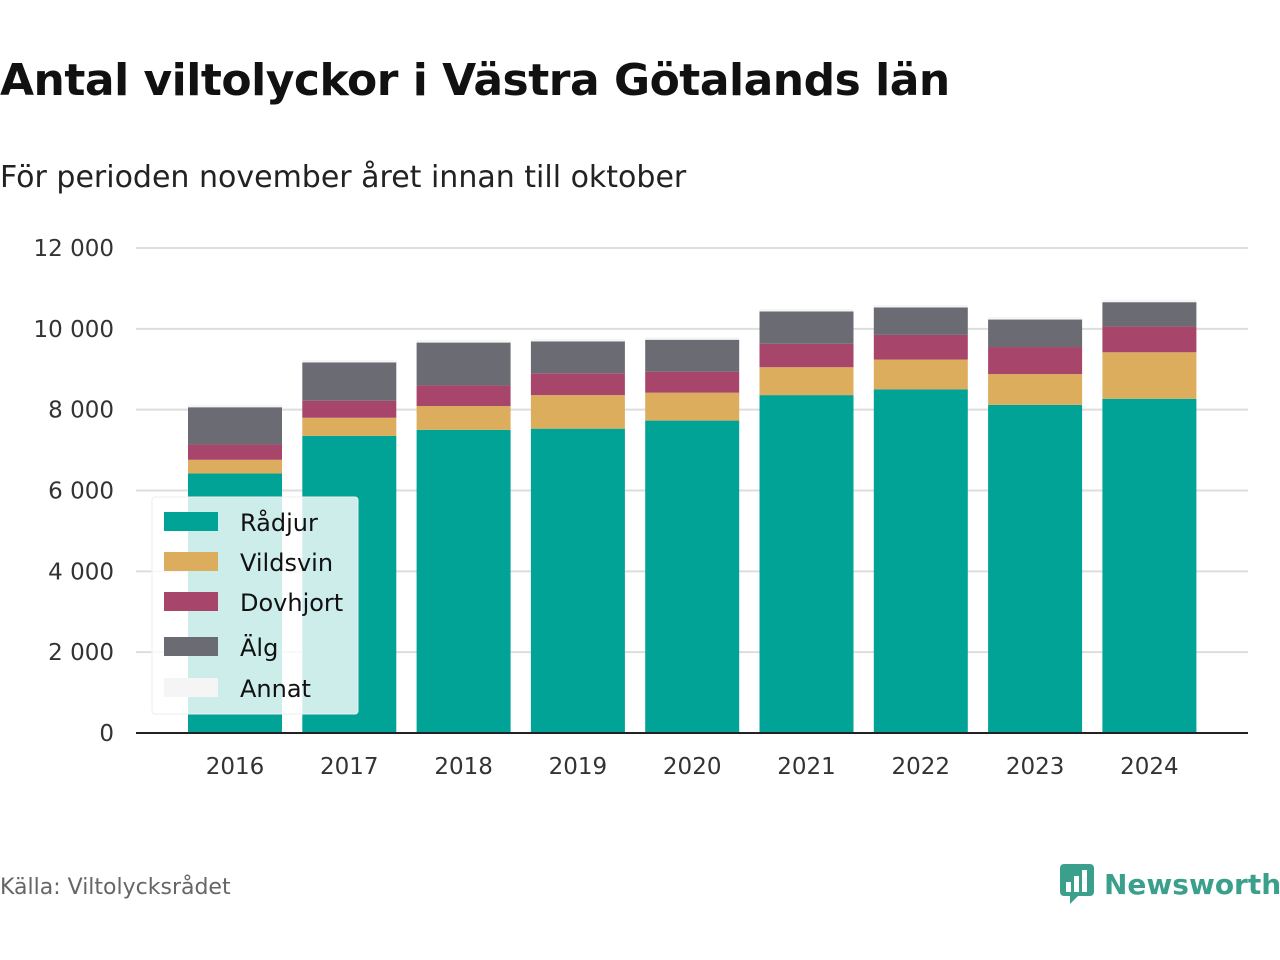 Image resolution: width=1280 pixels, height=960 pixels. I want to click on x-tick-label: 2020, so click(692, 767).